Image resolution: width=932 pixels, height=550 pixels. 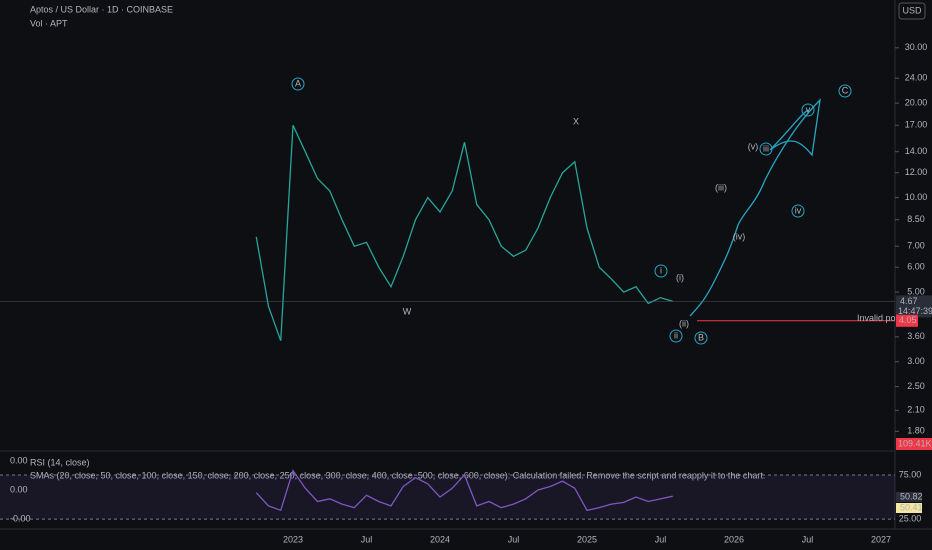 I want to click on wave-label: v, so click(x=808, y=109).